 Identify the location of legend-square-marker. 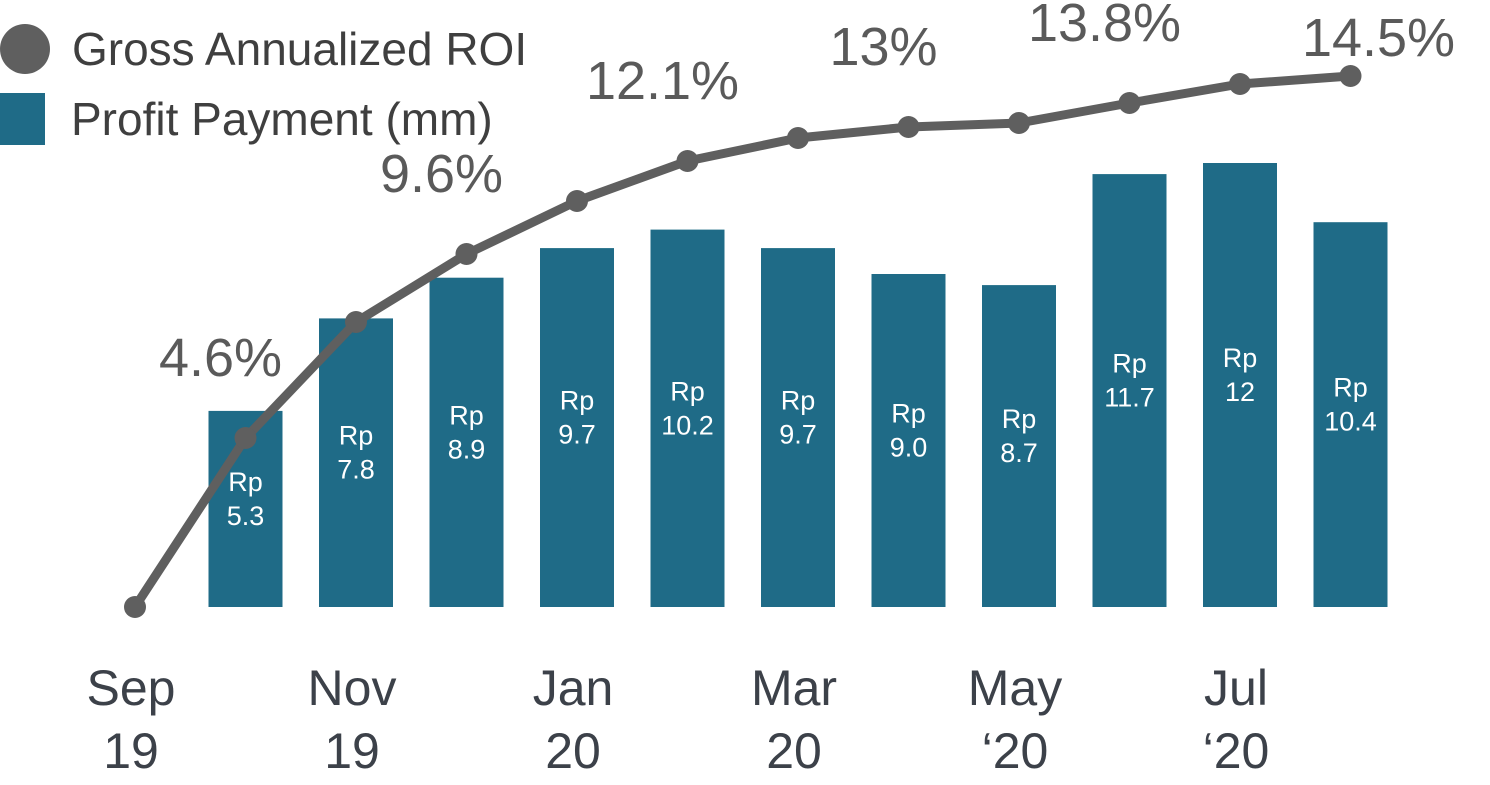
(22, 119).